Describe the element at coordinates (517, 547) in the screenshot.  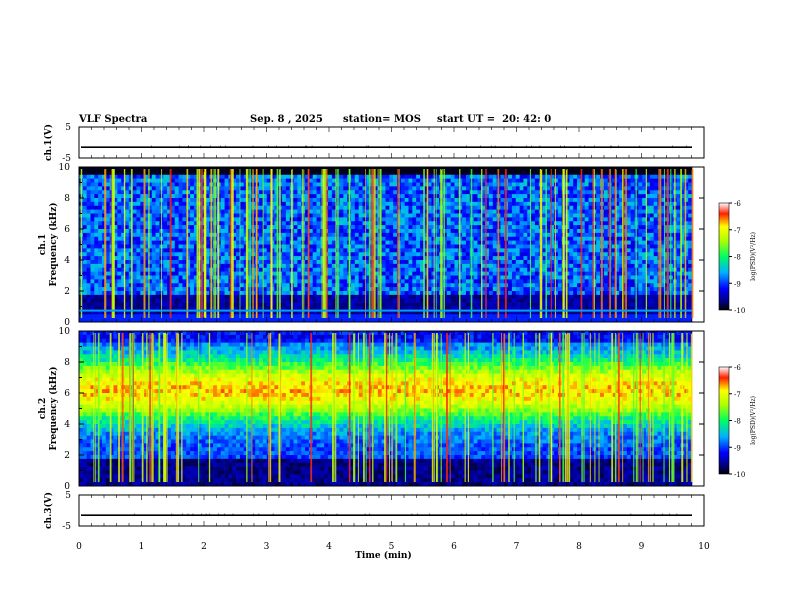
I see `xtick-label: 7` at that location.